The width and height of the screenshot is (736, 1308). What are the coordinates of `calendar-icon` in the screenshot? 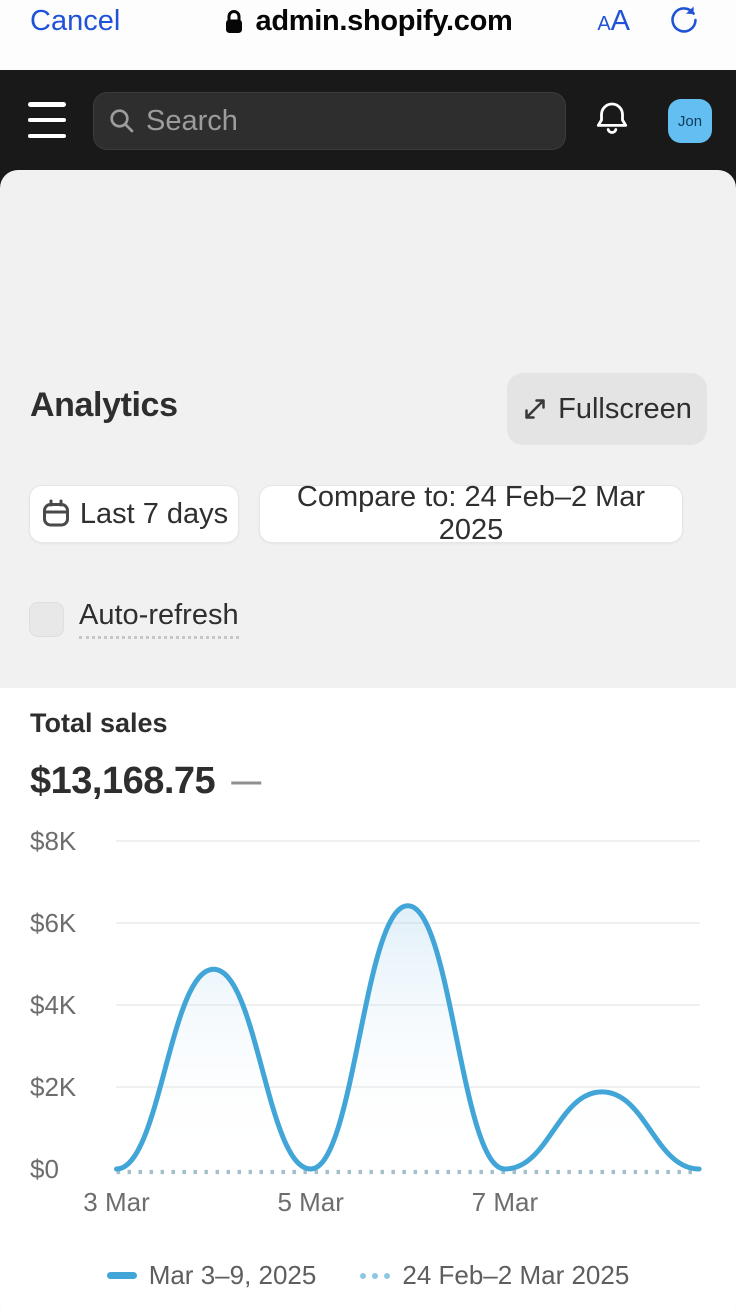 It's located at (56, 514).